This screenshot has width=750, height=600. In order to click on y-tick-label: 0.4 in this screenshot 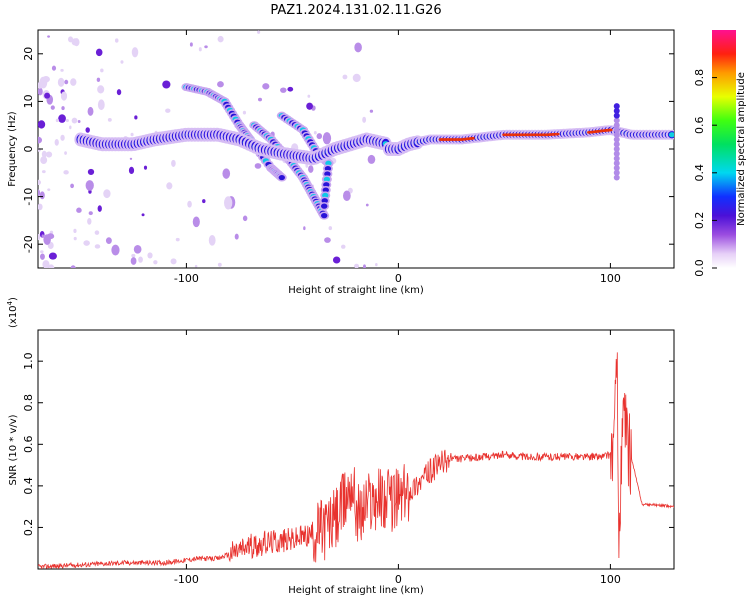, I will do `click(28, 486)`.